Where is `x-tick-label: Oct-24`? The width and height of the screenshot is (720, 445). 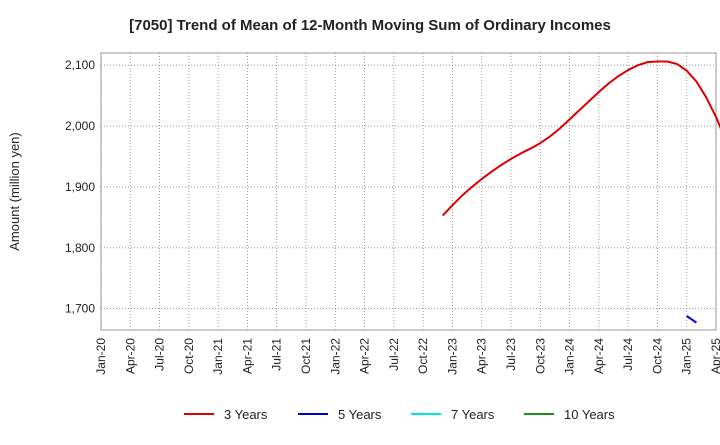 x-tick-label: Oct-24 is located at coordinates (657, 356).